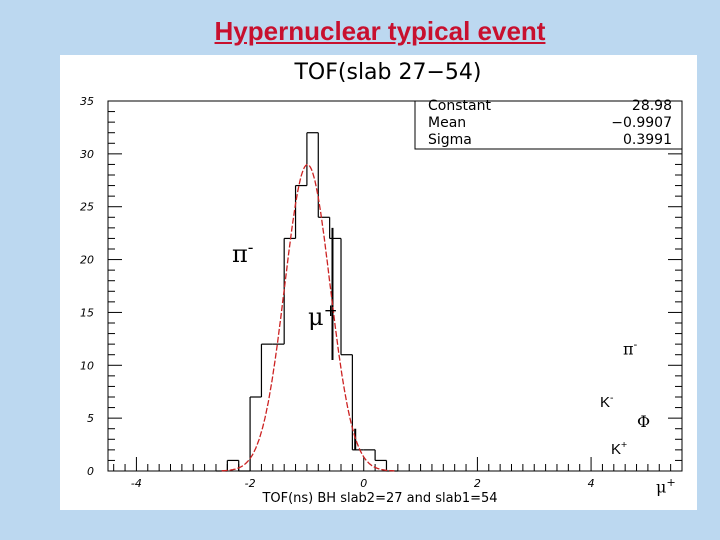 Image resolution: width=720 pixels, height=540 pixels. Describe the element at coordinates (87, 207) in the screenshot. I see `y-tick-label: 25` at that location.